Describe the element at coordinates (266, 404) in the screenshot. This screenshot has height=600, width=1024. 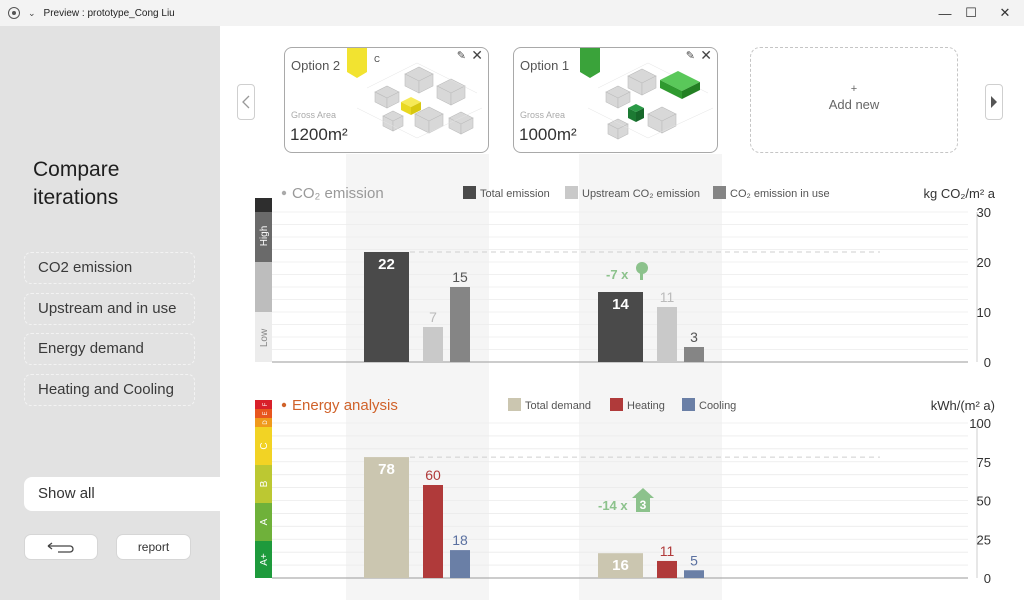
I see `energy-rating-label: F` at that location.